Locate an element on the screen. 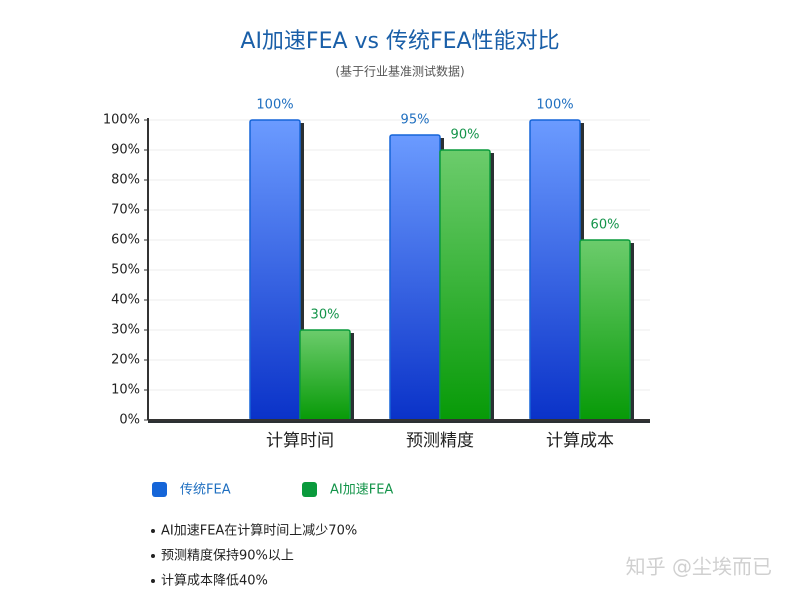  y-tick-label: 70% is located at coordinates (125, 210).